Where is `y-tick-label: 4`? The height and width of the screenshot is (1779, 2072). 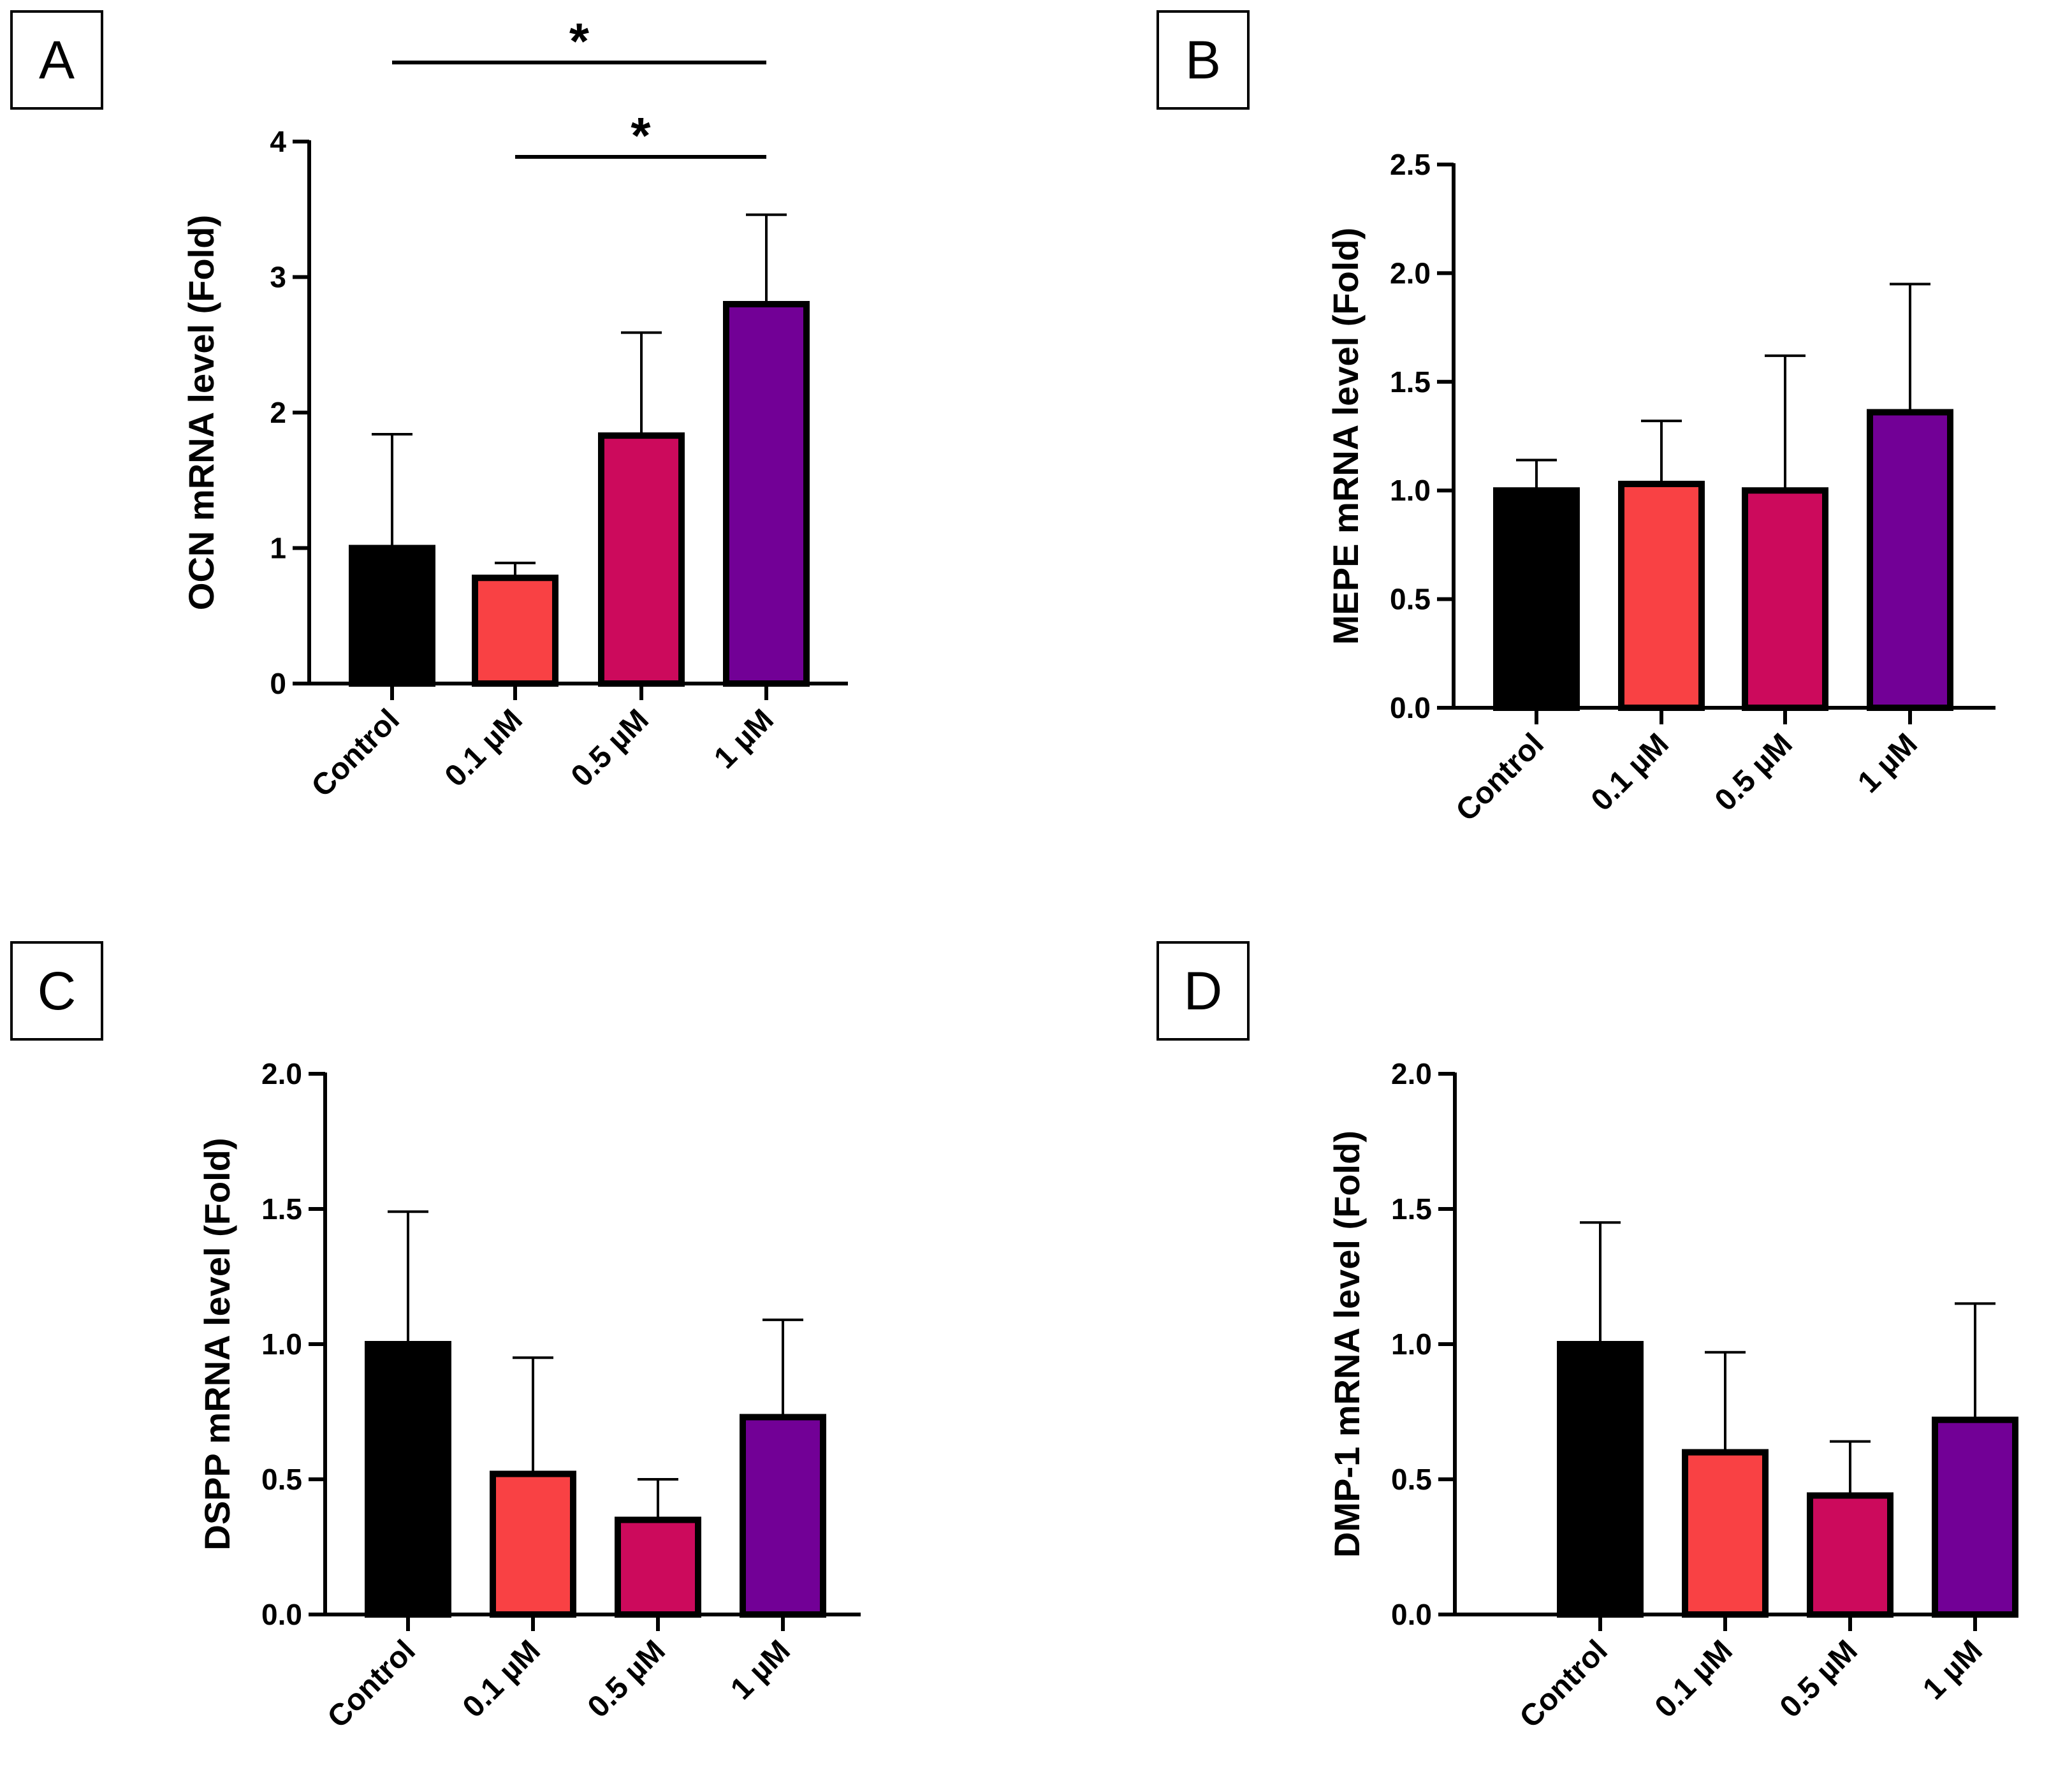
y-tick-label: 4 is located at coordinates (278, 141).